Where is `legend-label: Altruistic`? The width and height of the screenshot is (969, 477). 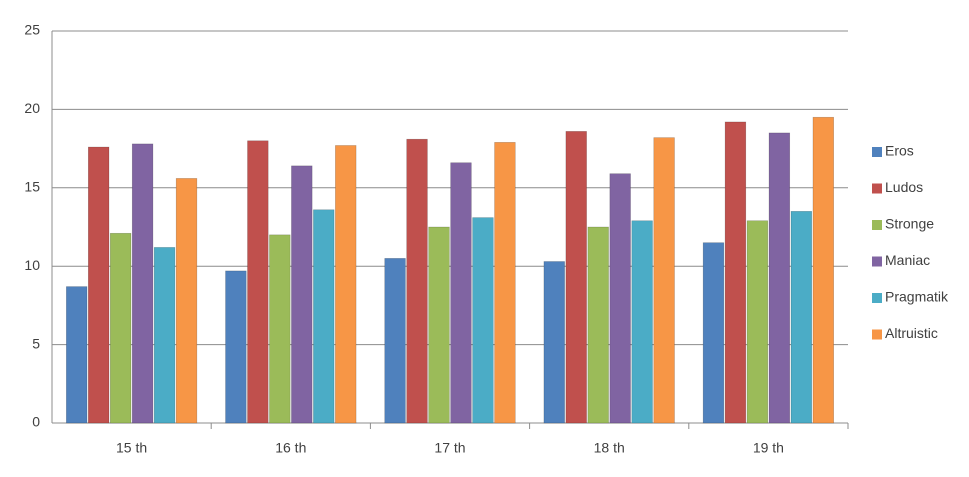 legend-label: Altruistic is located at coordinates (911, 333).